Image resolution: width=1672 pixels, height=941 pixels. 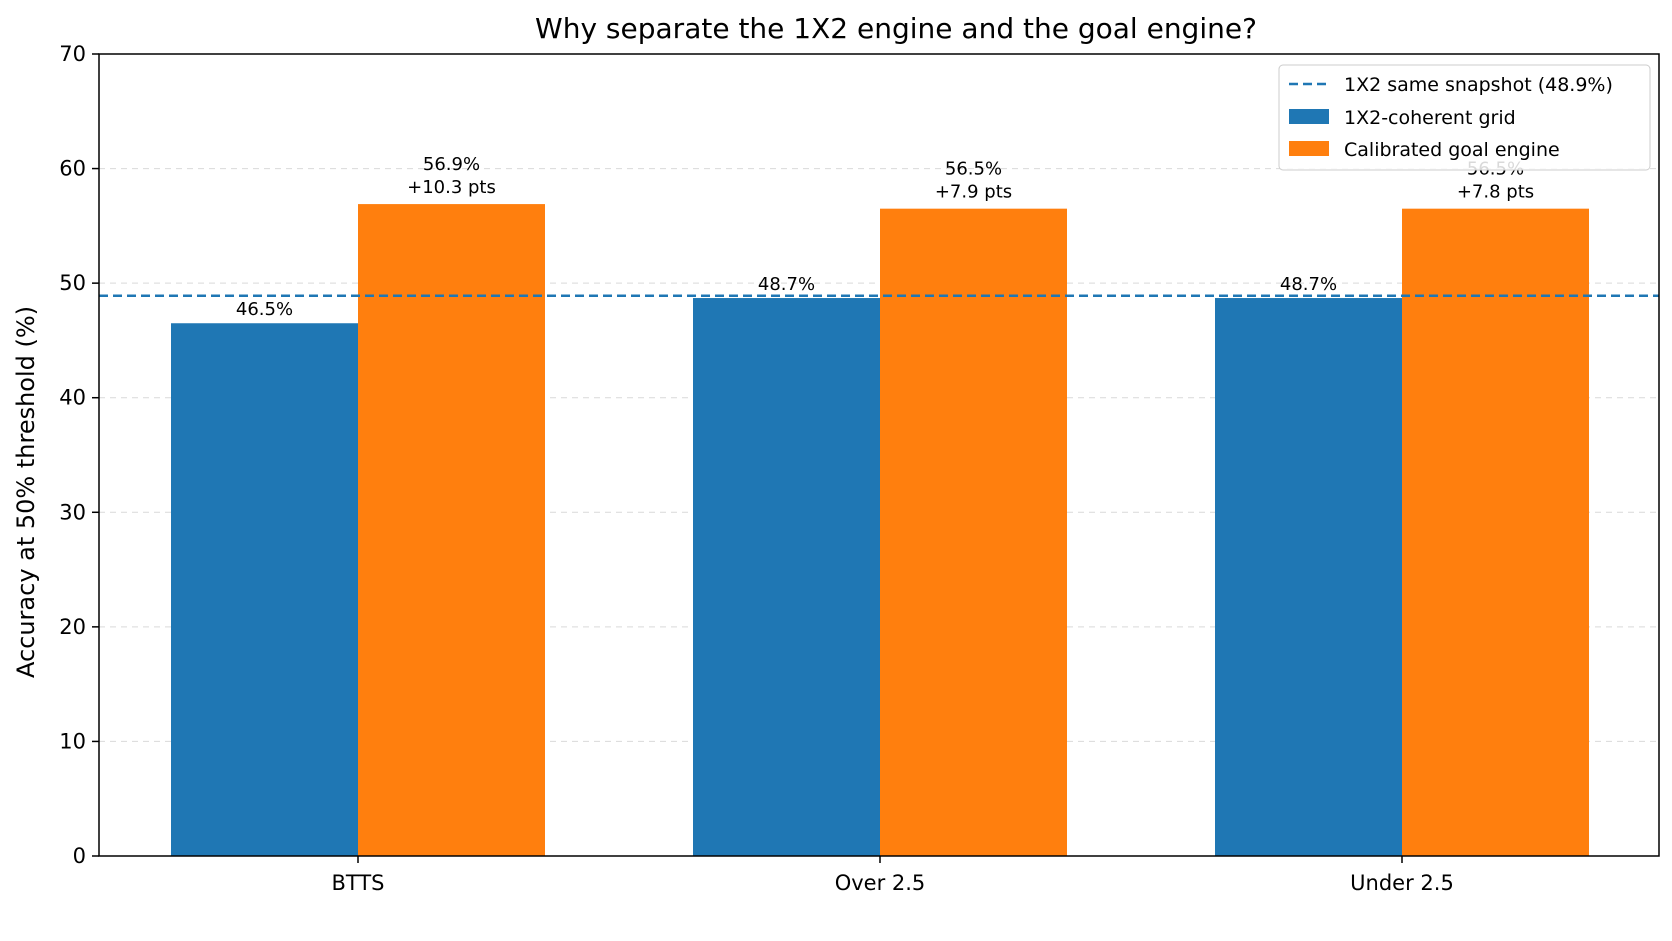 I want to click on x-tick-label: Under 2.5, so click(x=1402, y=883).